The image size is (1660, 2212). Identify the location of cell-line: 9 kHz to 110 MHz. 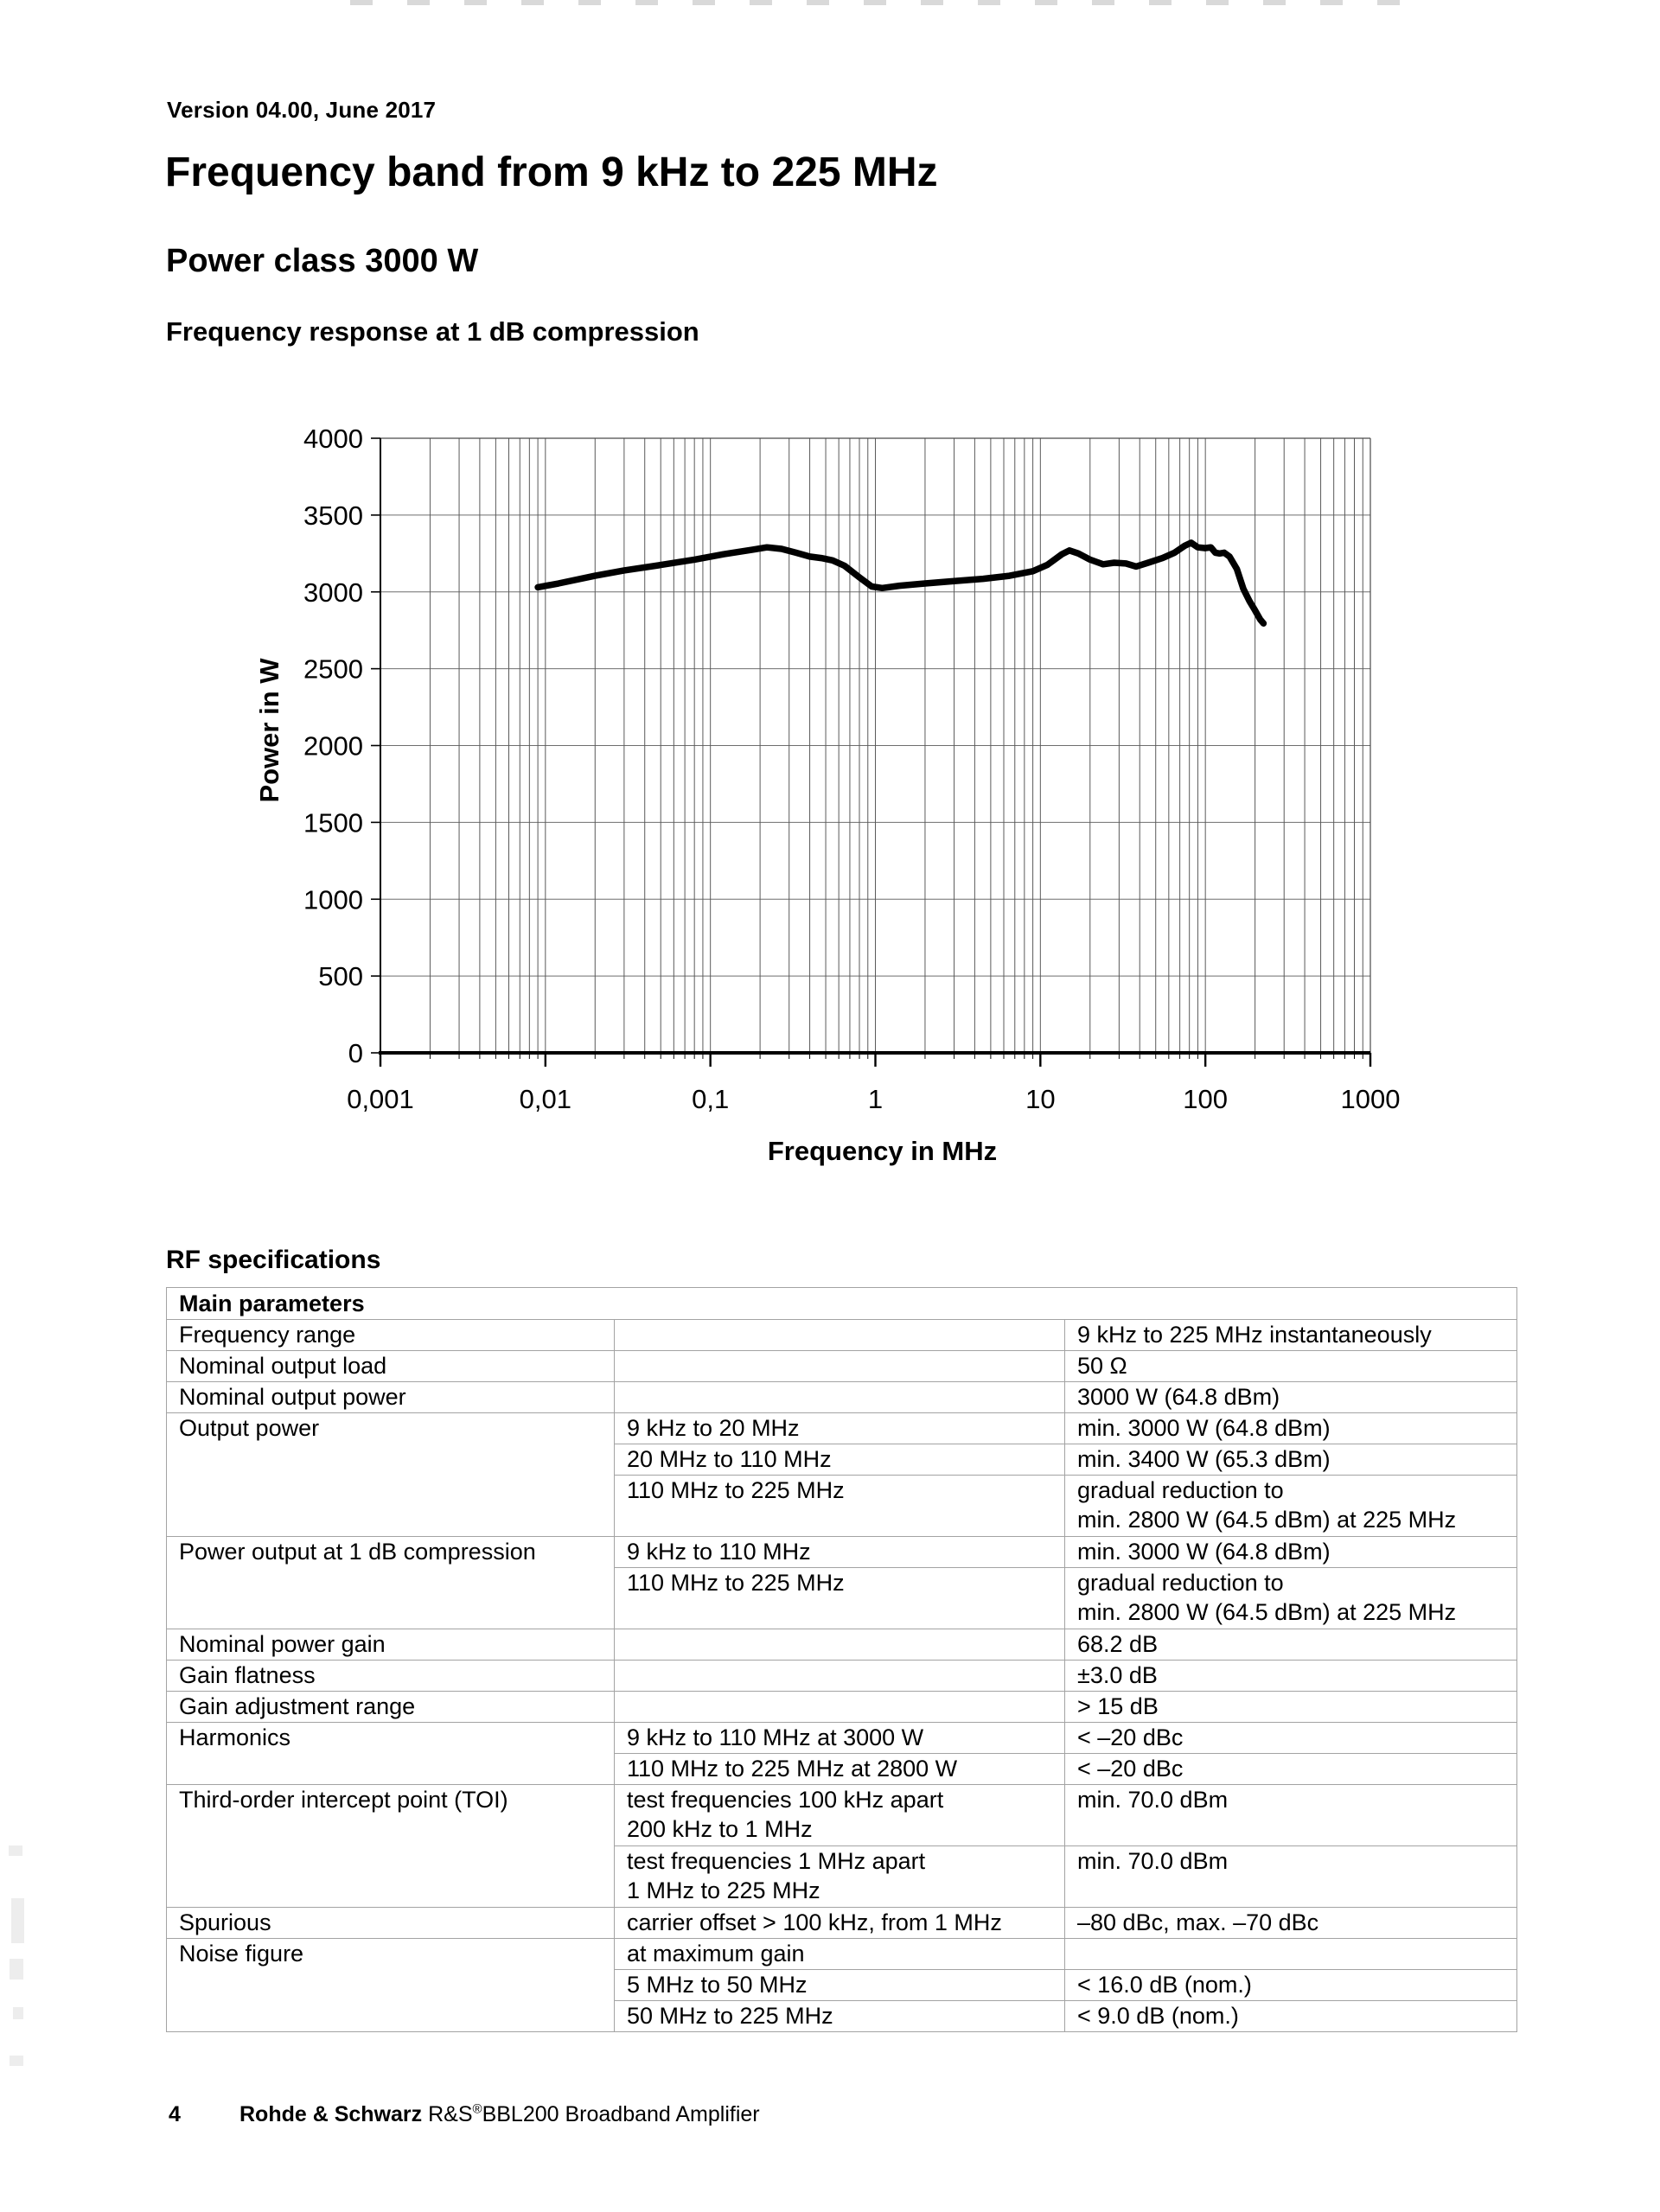
(719, 1552).